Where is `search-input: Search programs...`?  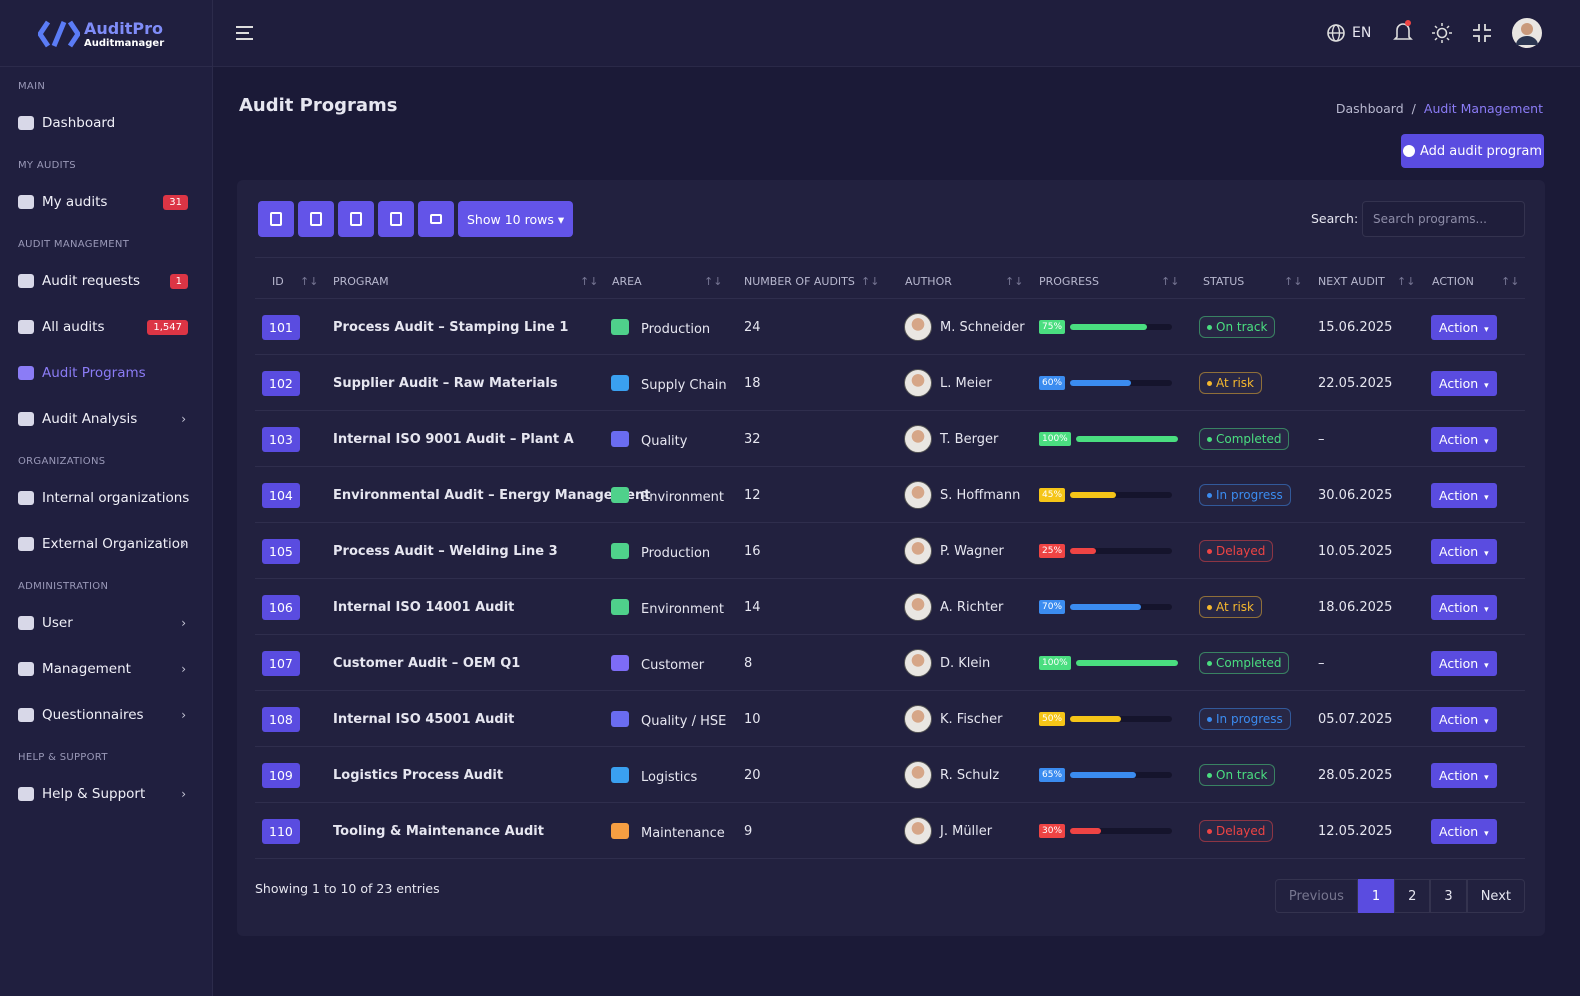
search-input: Search programs... is located at coordinates (1443, 219).